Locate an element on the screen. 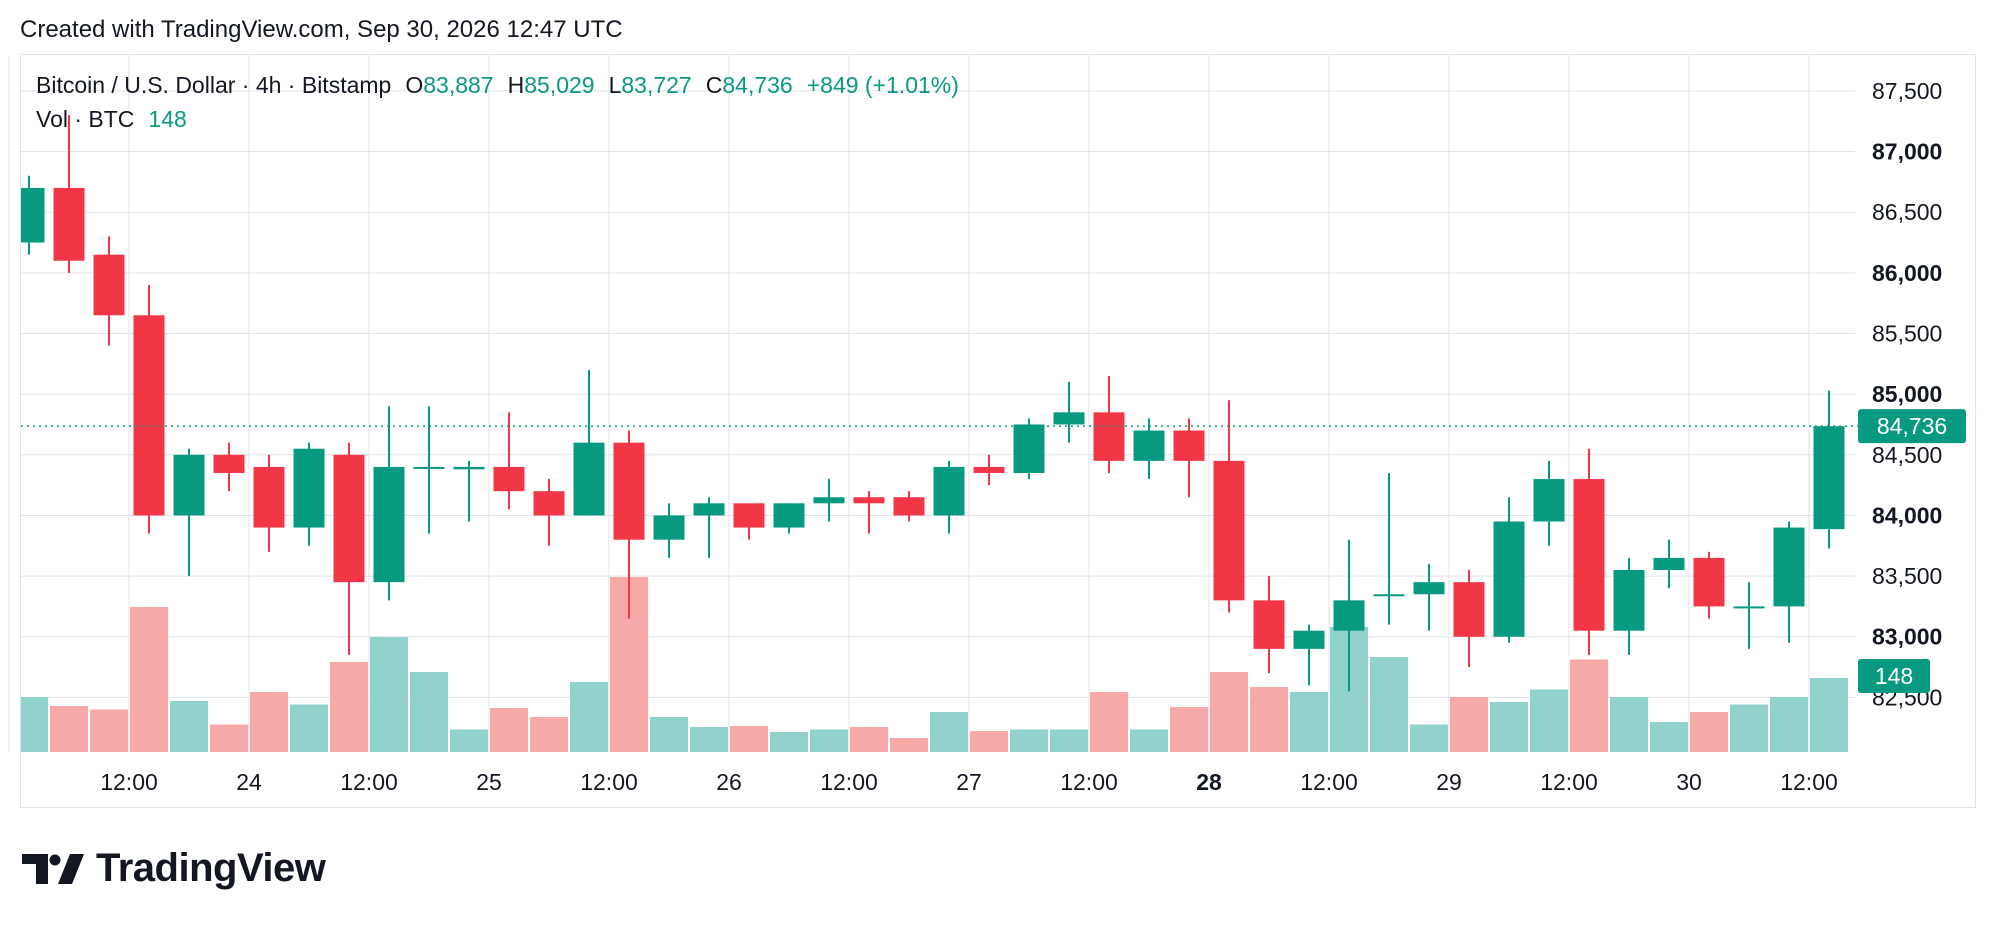  change-value: +849 (+1.01%) is located at coordinates (882, 85).